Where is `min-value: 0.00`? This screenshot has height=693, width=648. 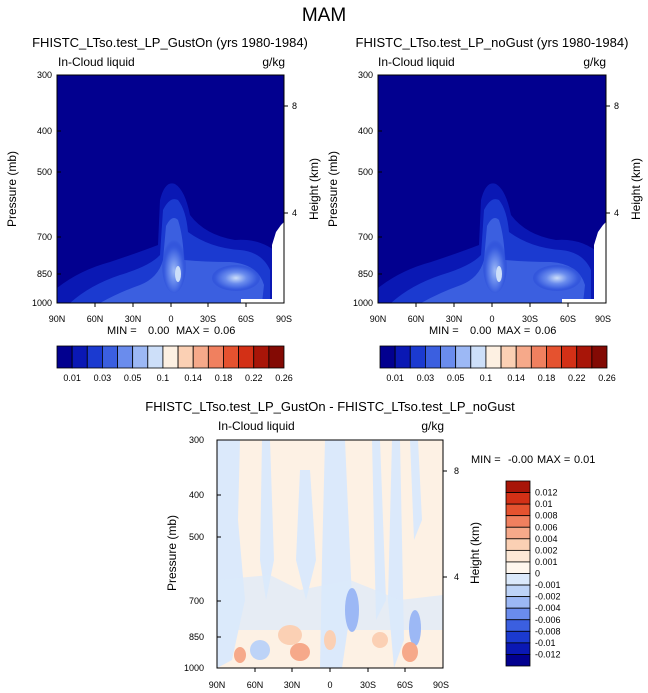 min-value: 0.00 is located at coordinates (158, 331).